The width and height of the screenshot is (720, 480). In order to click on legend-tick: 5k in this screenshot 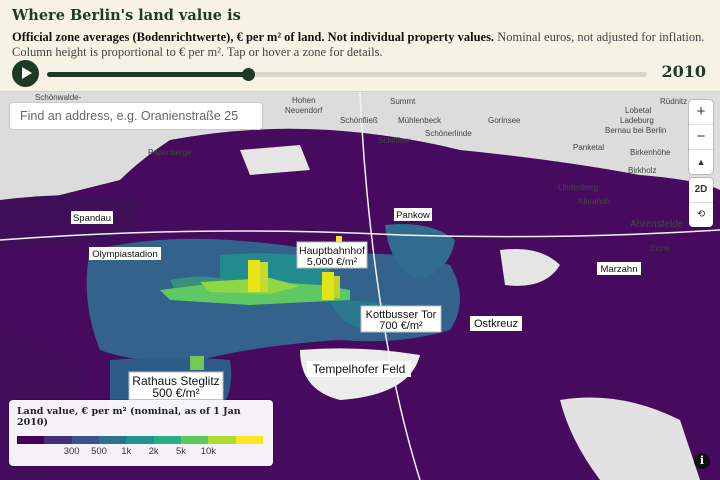, I will do `click(181, 451)`.